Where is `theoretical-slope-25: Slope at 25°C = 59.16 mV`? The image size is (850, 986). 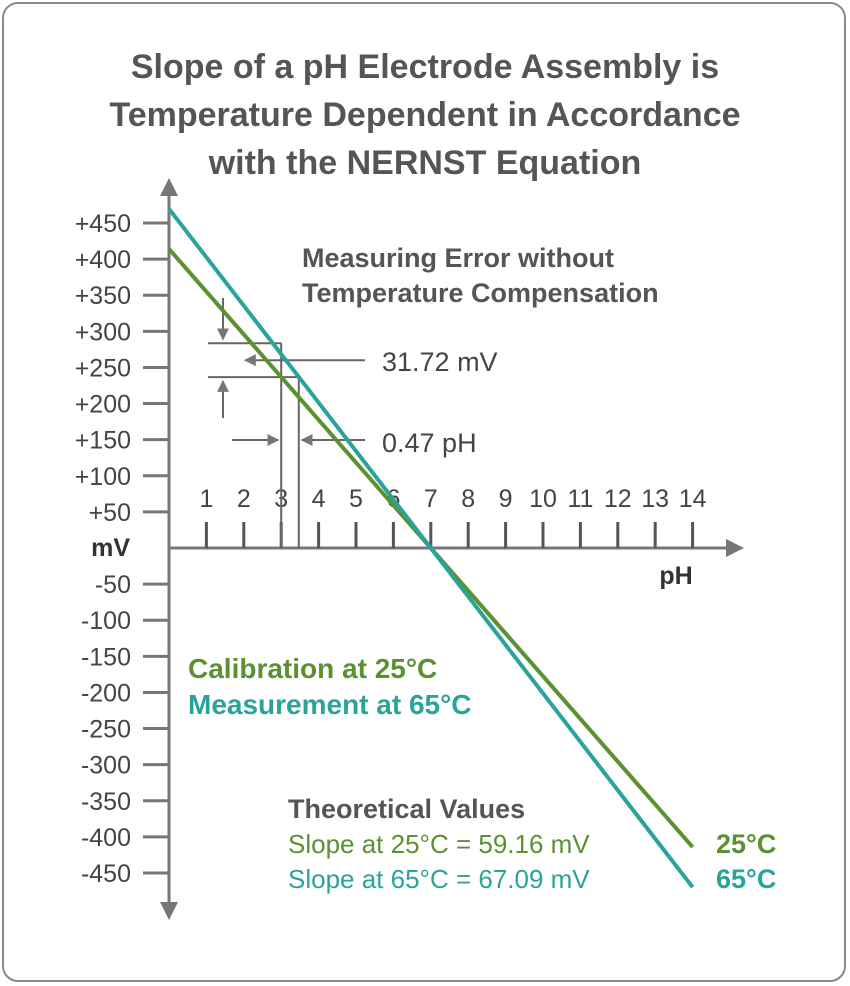
theoretical-slope-25: Slope at 25°C = 59.16 mV is located at coordinates (439, 844).